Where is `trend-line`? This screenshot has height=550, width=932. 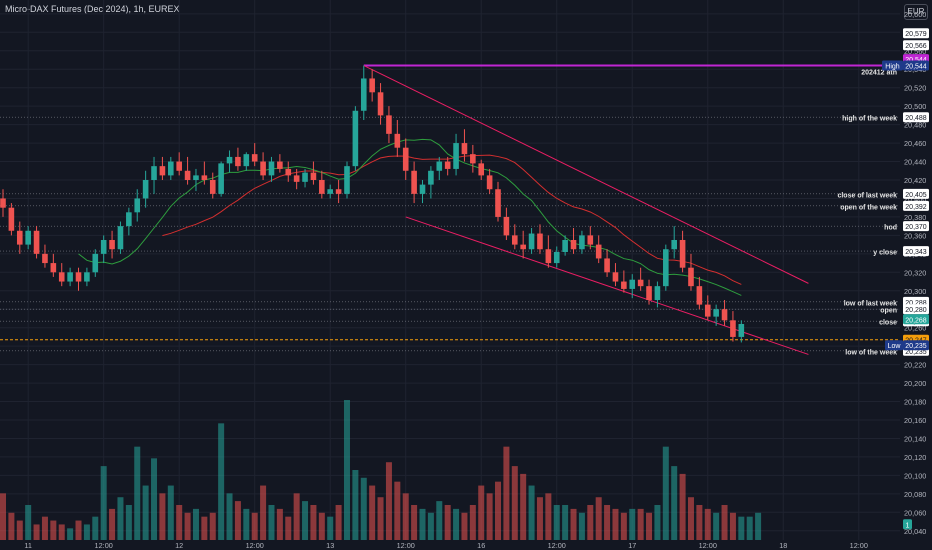 trend-line is located at coordinates (607, 285).